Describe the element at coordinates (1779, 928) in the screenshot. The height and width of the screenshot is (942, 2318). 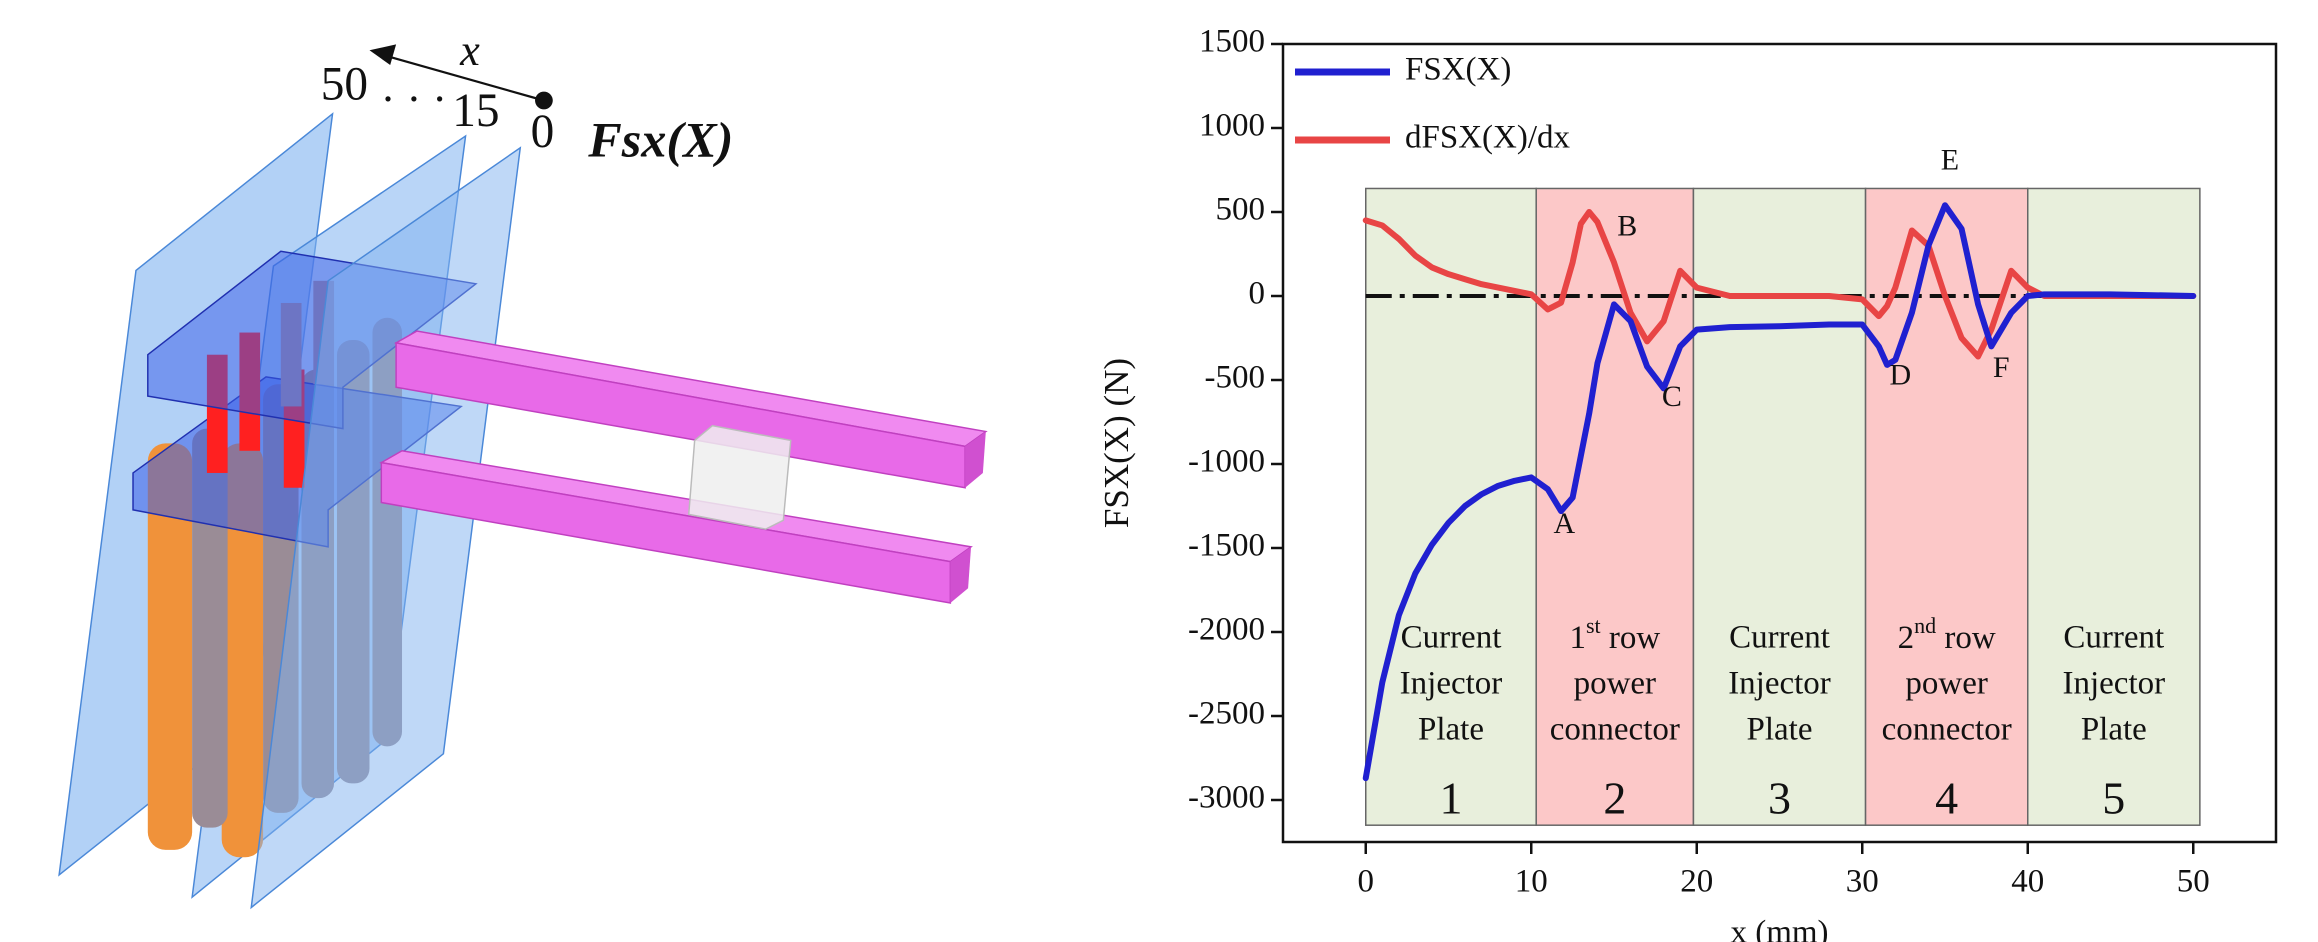
I see `x-axis-label: x (mm)` at that location.